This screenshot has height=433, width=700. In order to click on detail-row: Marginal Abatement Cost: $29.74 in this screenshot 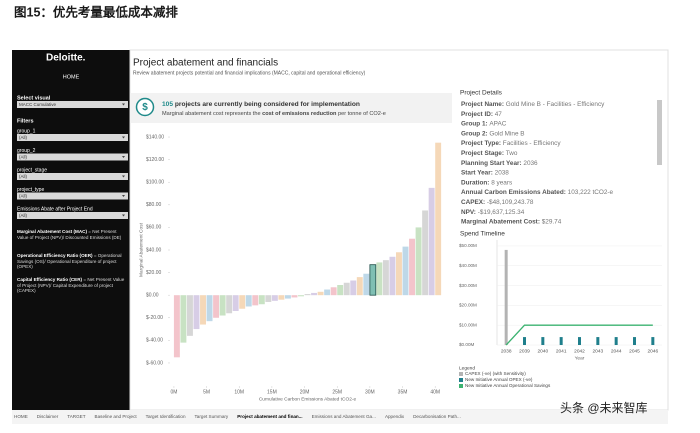, I will do `click(511, 221)`.